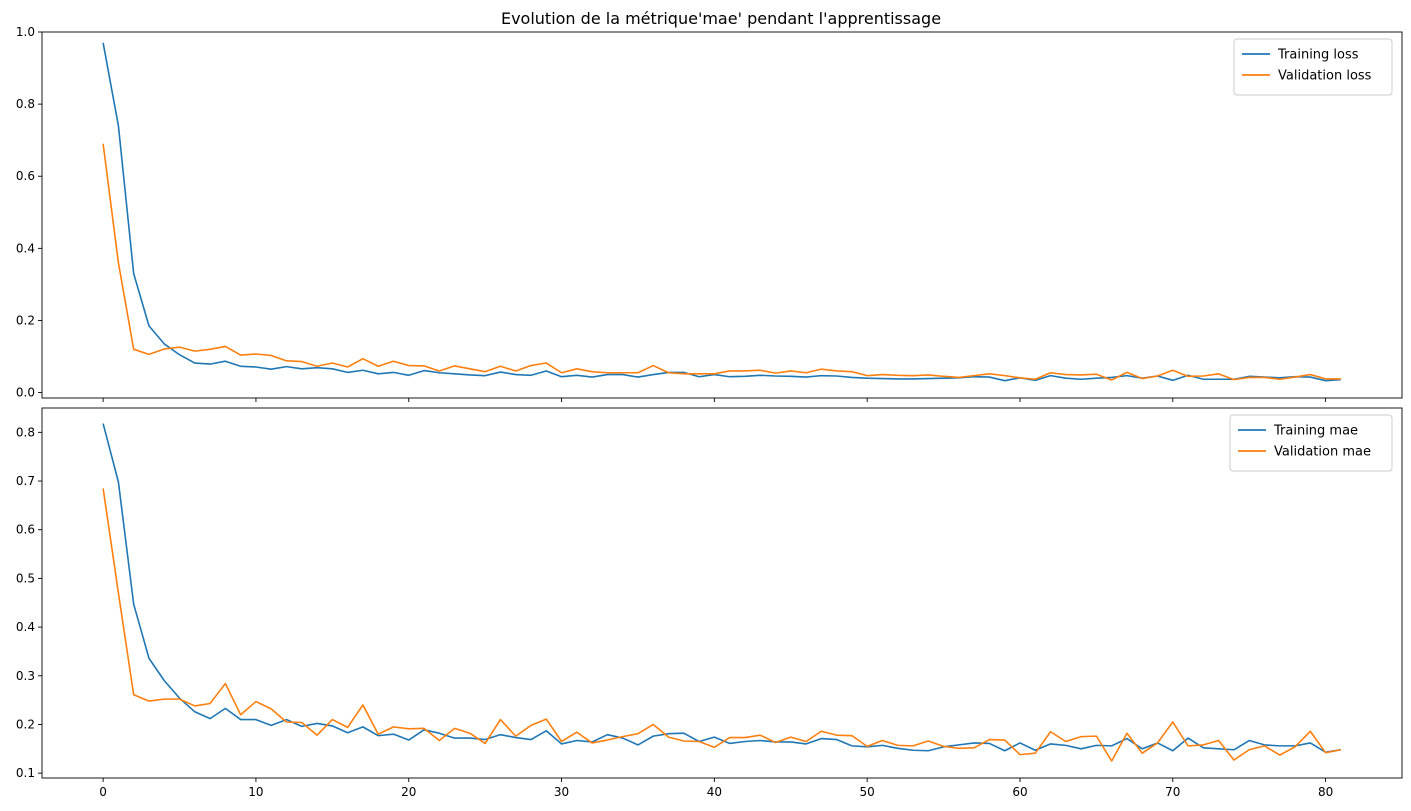  I want to click on legend-label: Training mae, so click(1315, 431).